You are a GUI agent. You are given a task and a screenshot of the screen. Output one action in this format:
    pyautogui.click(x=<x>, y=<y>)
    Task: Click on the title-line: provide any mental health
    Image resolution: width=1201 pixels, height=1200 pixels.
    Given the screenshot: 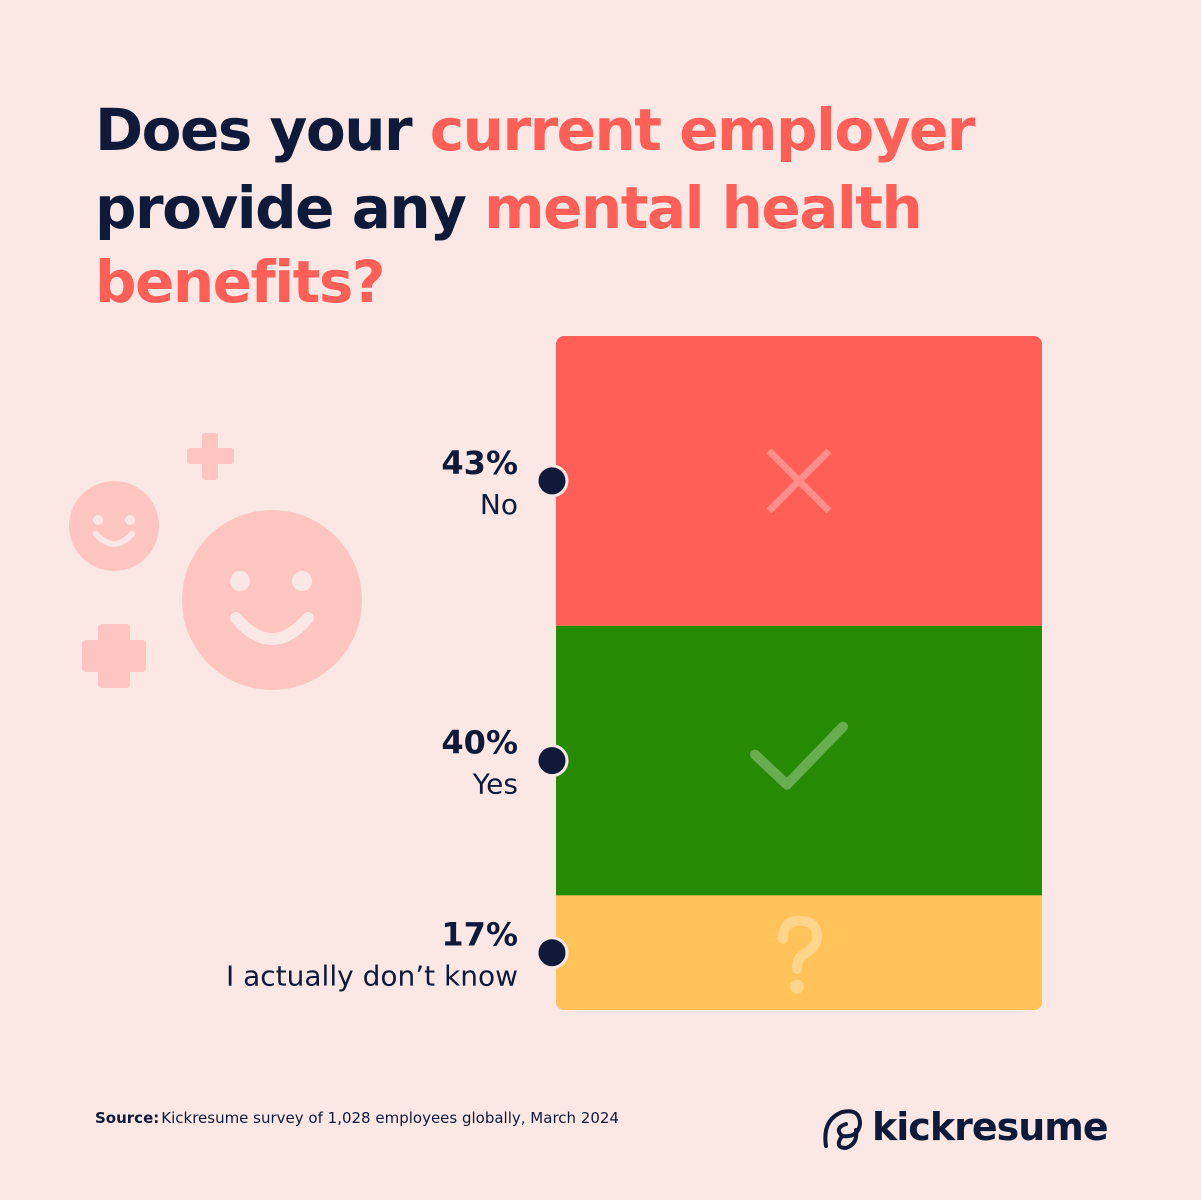 What is the action you would take?
    pyautogui.click(x=508, y=208)
    